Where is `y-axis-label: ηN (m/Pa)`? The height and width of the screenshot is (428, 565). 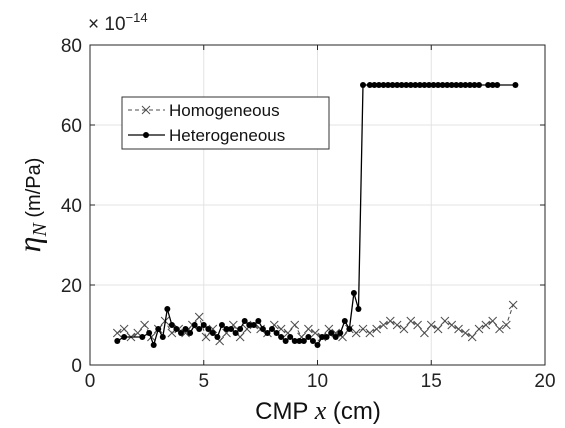
y-axis-label: ηN (m/Pa) is located at coordinates (31, 205).